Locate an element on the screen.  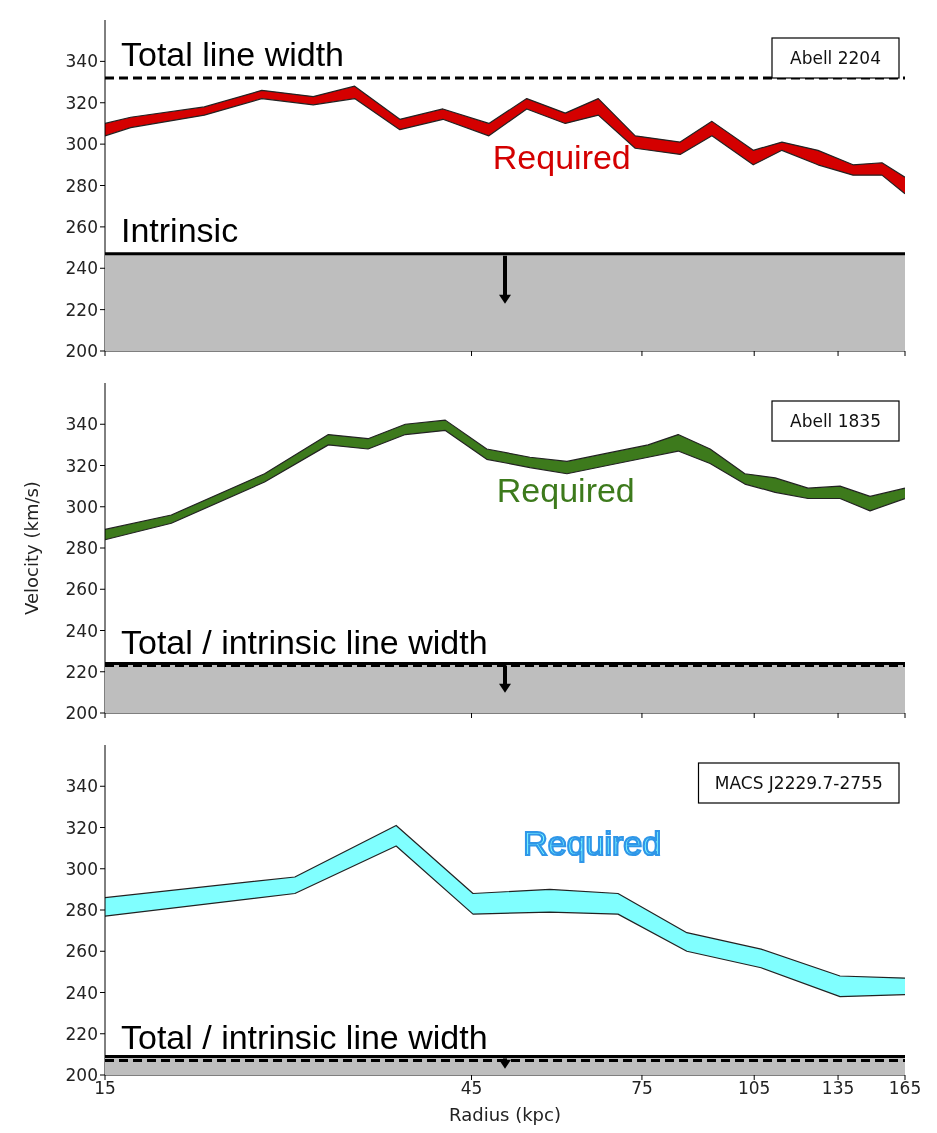
x-tick-label: 105 is located at coordinates (754, 1088).